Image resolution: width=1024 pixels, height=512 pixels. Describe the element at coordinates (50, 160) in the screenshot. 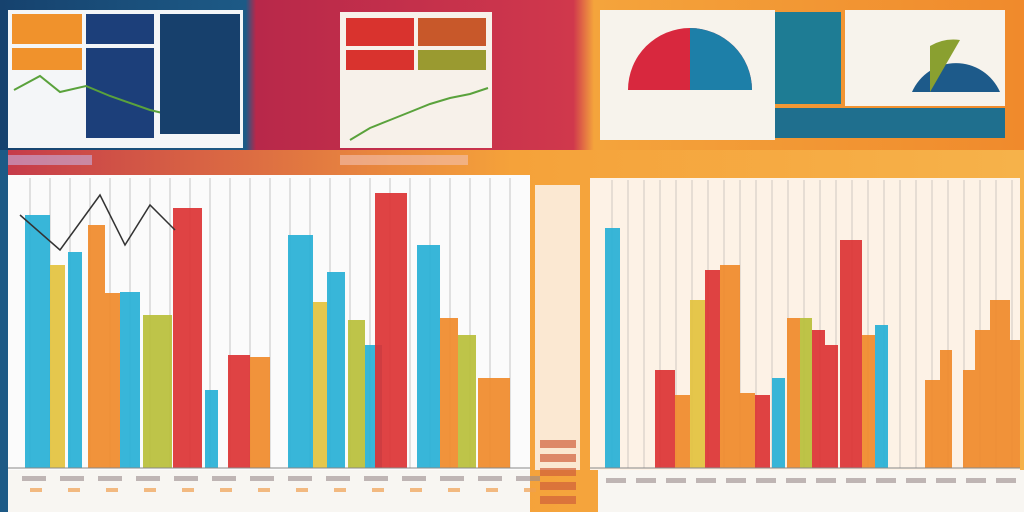

I see `caption` at that location.